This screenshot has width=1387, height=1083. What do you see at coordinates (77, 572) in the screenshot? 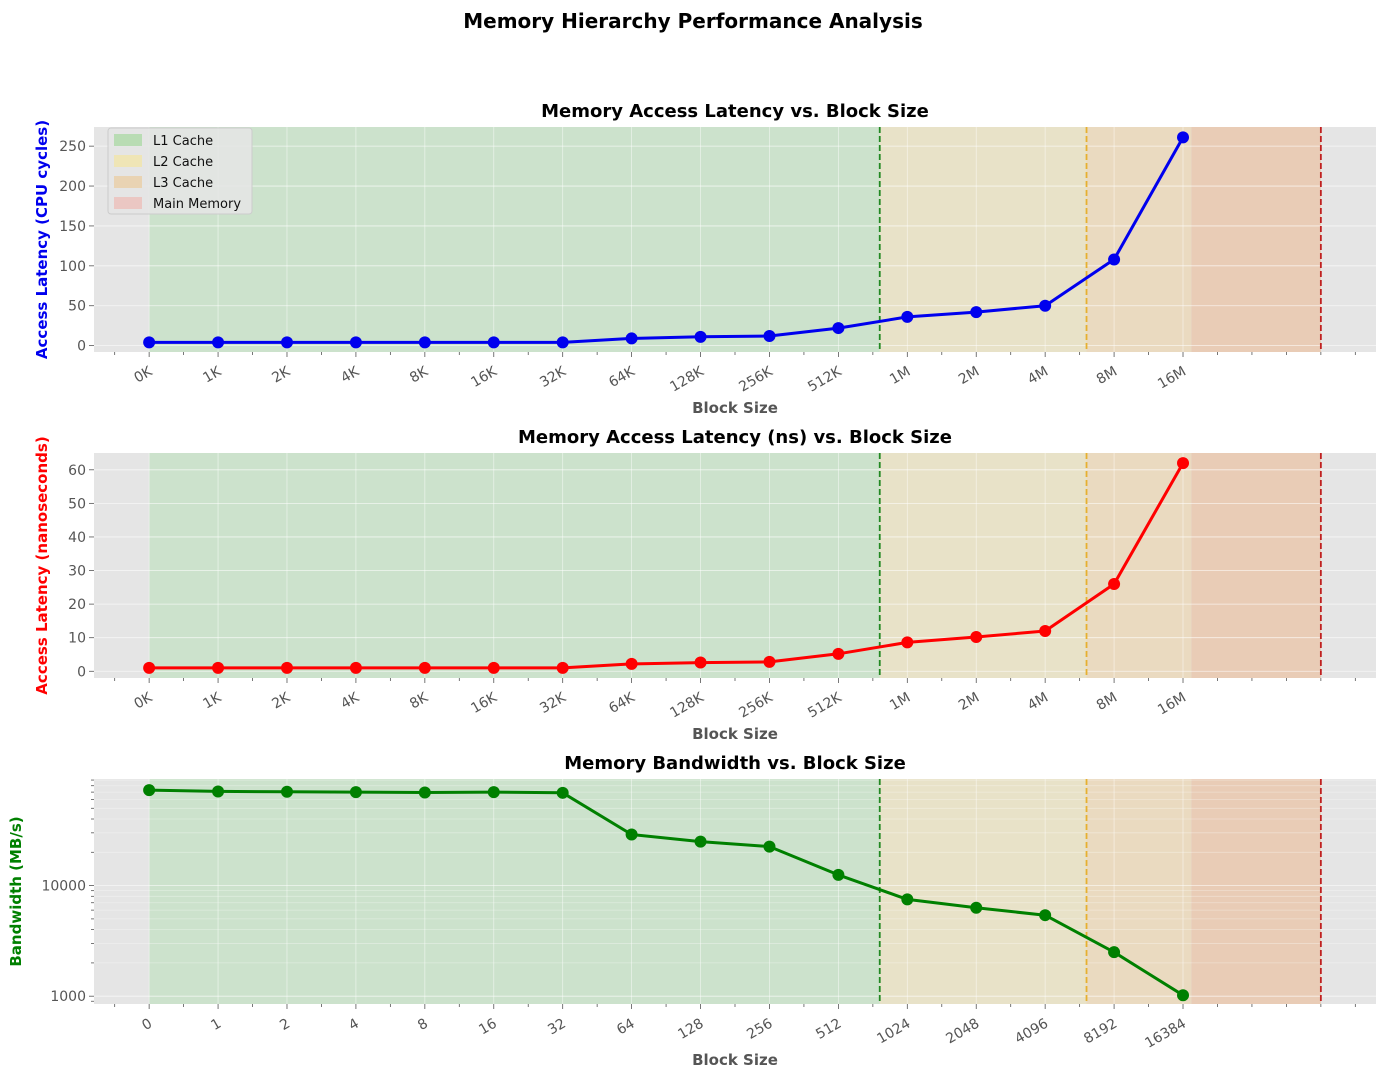
I see `y-tick-label: 30` at bounding box center [77, 572].